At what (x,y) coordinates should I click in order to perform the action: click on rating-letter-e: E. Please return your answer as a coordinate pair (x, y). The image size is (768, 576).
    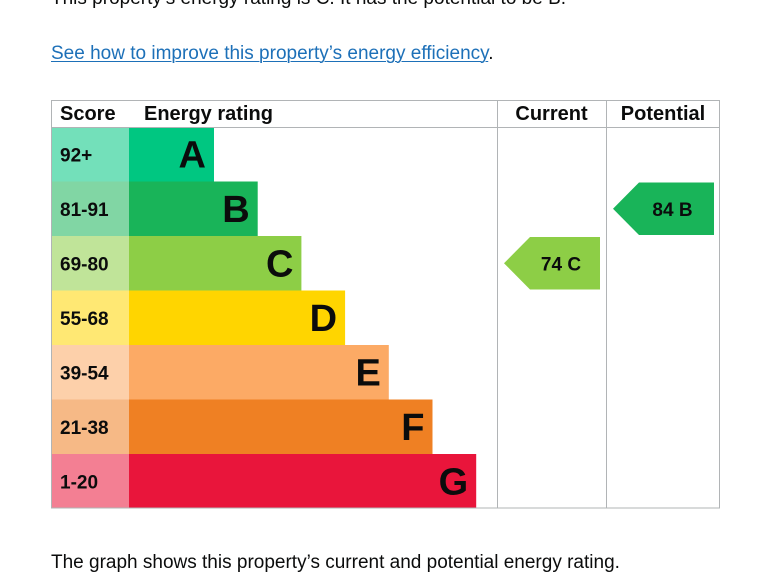
    Looking at the image, I should click on (367, 373).